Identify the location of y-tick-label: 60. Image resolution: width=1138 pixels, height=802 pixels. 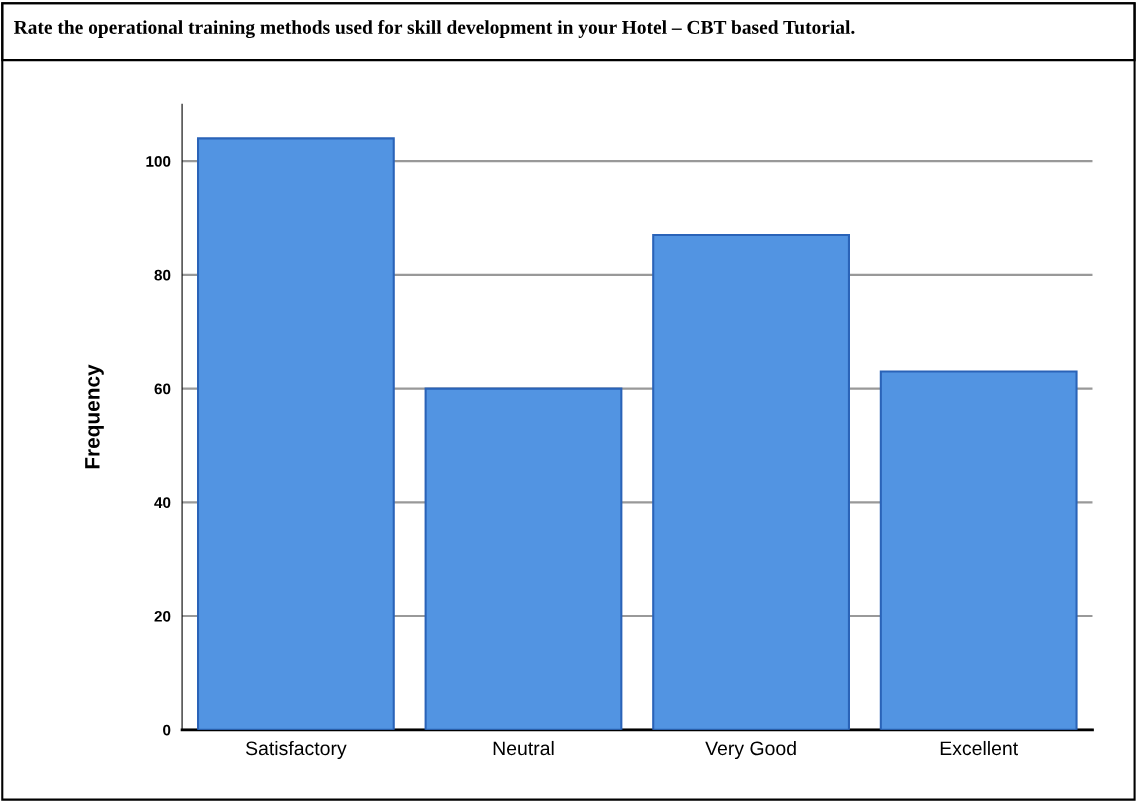
(162, 389).